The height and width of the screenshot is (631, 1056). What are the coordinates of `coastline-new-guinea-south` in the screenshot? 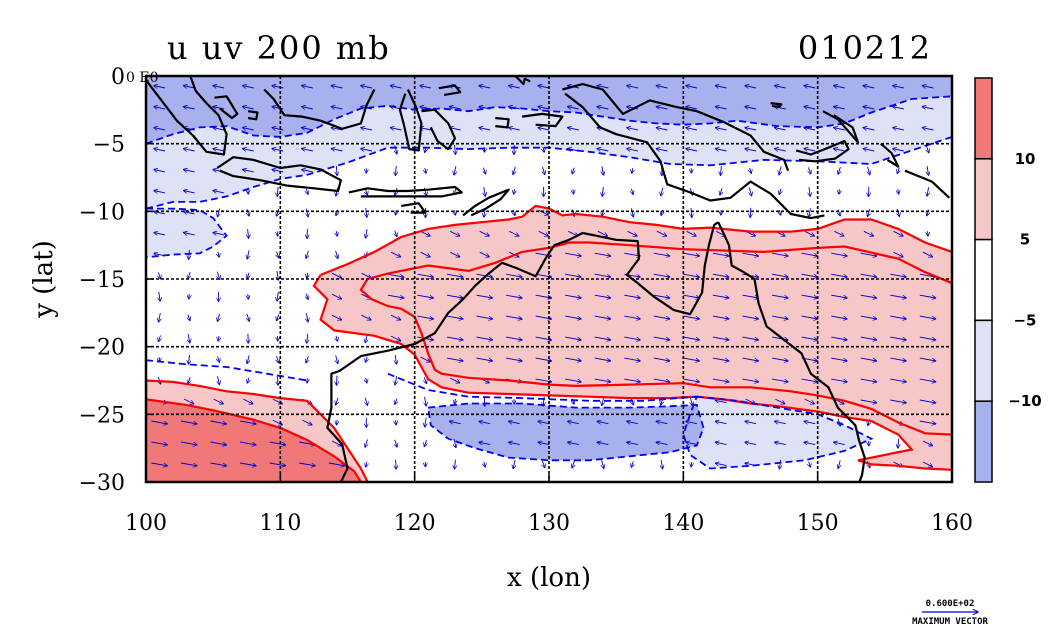 It's located at (694, 156).